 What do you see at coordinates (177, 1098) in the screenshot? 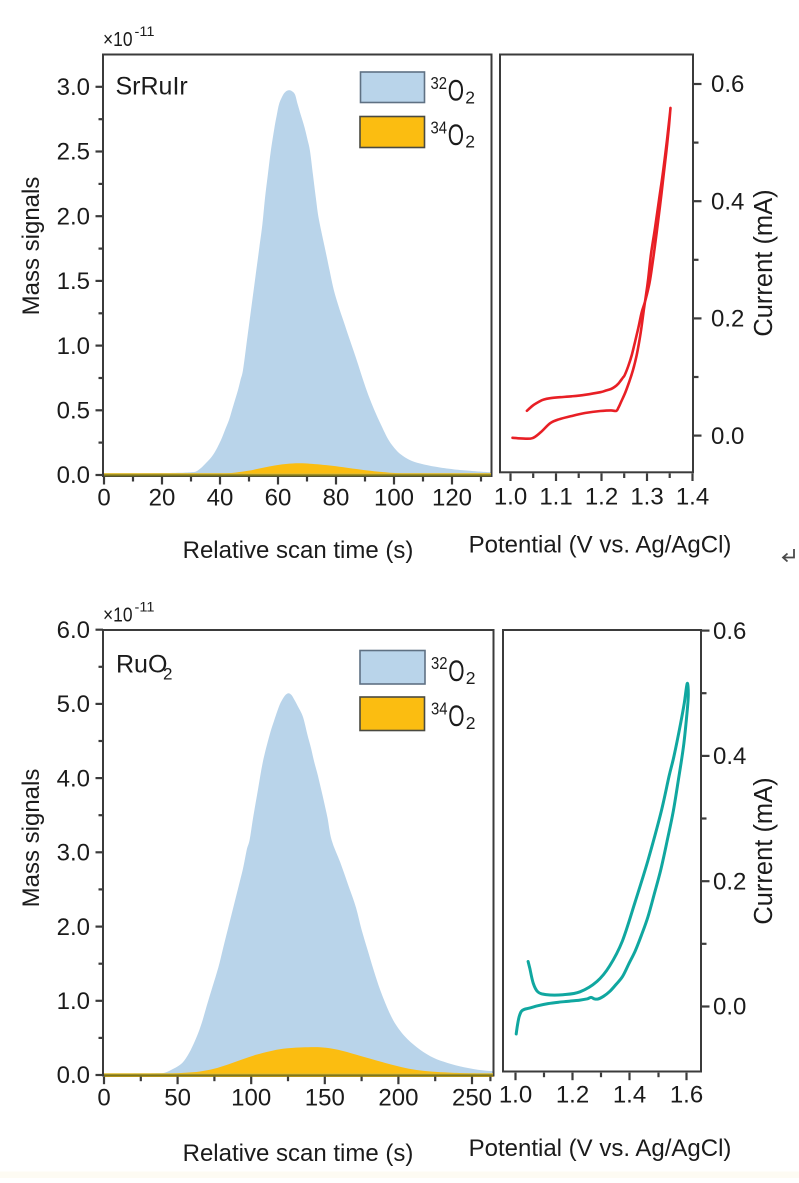
I see `svg-text: 50` at bounding box center [177, 1098].